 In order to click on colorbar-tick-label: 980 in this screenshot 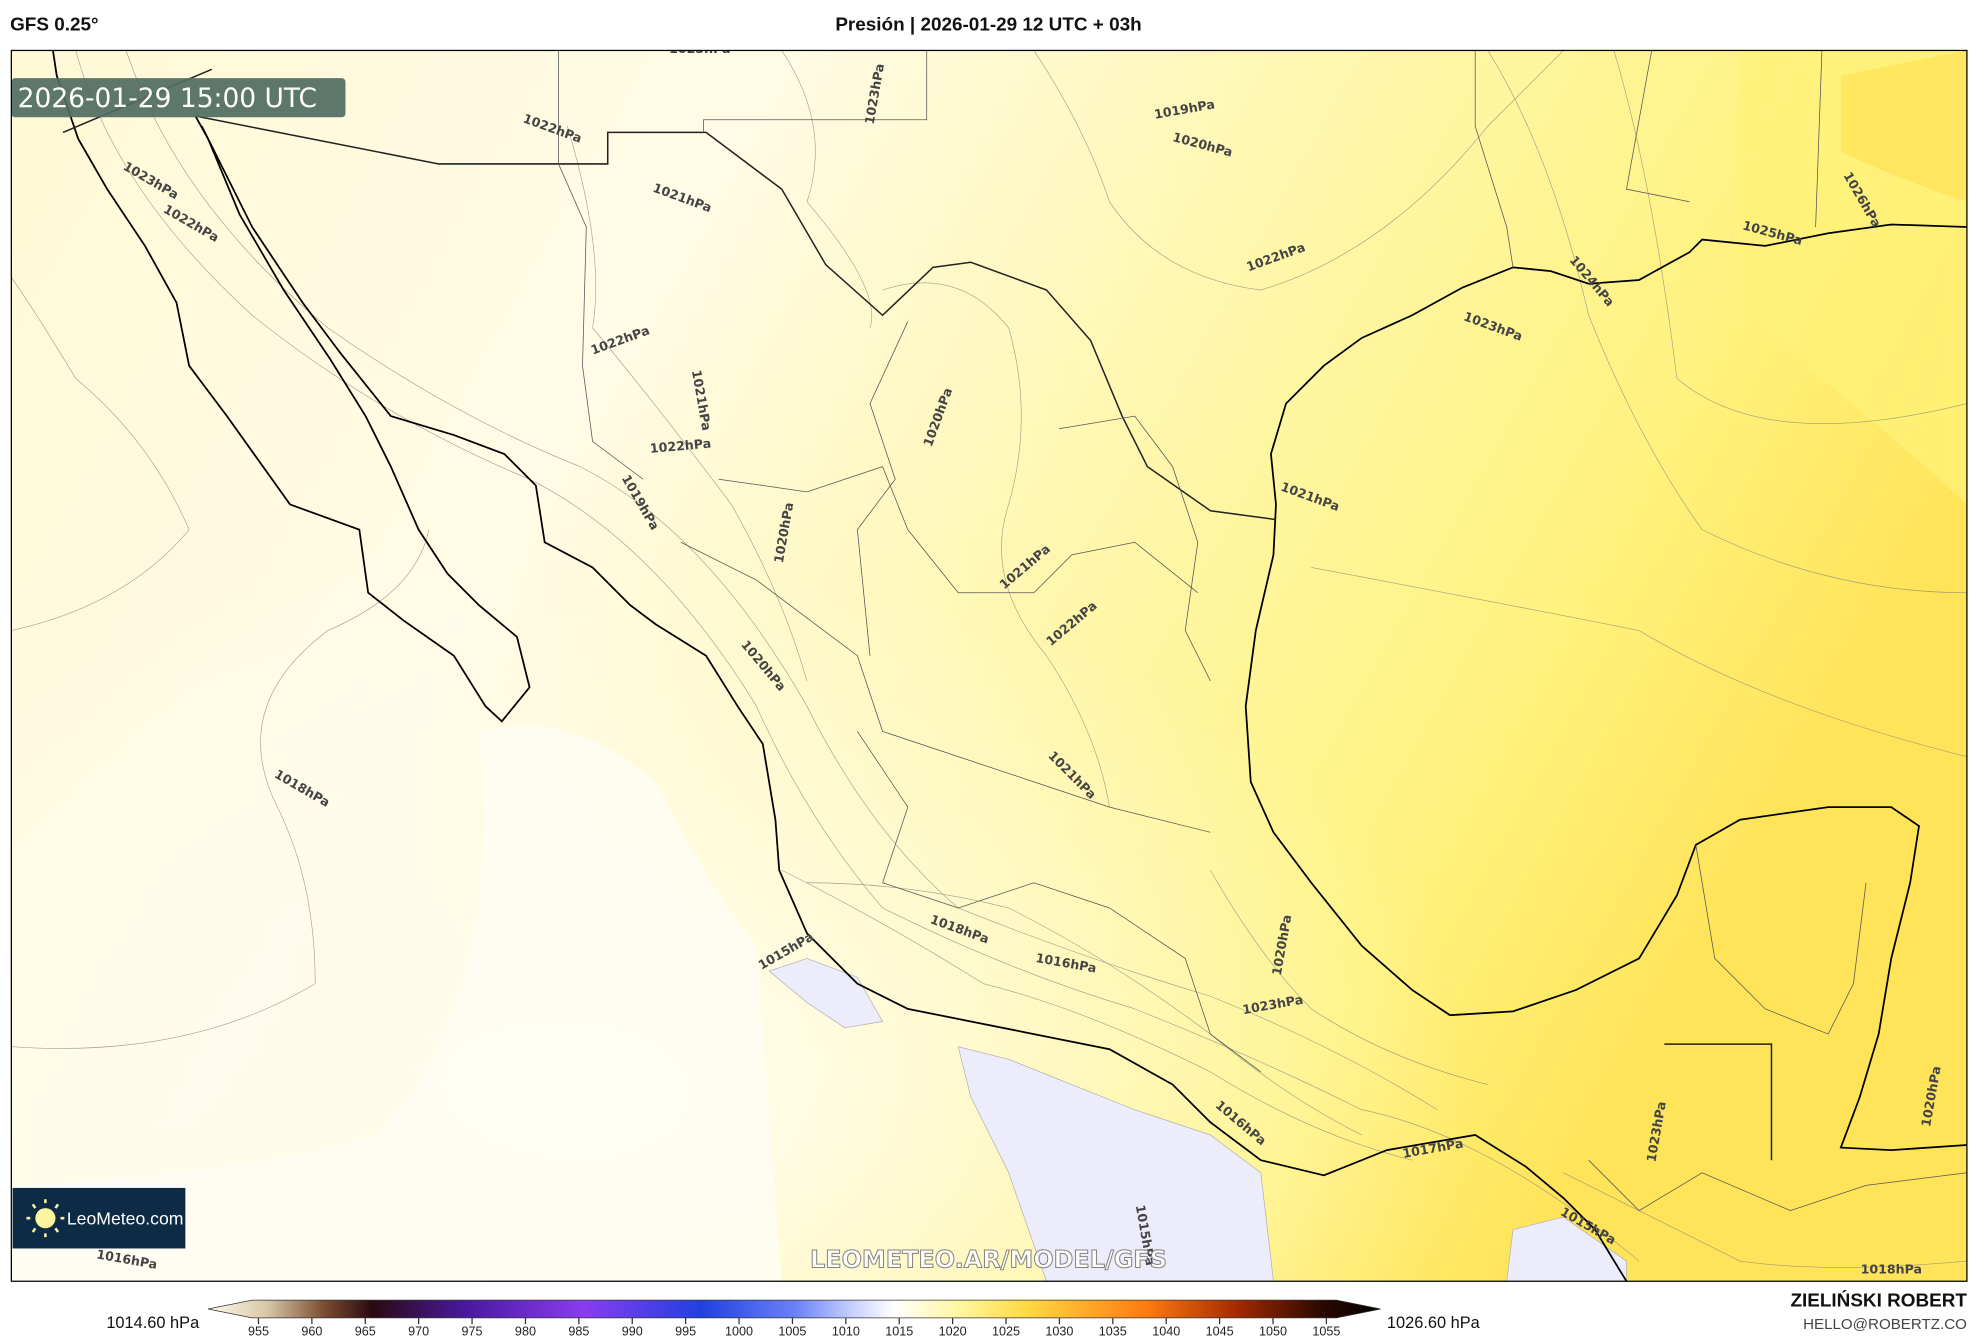, I will do `click(525, 1331)`.